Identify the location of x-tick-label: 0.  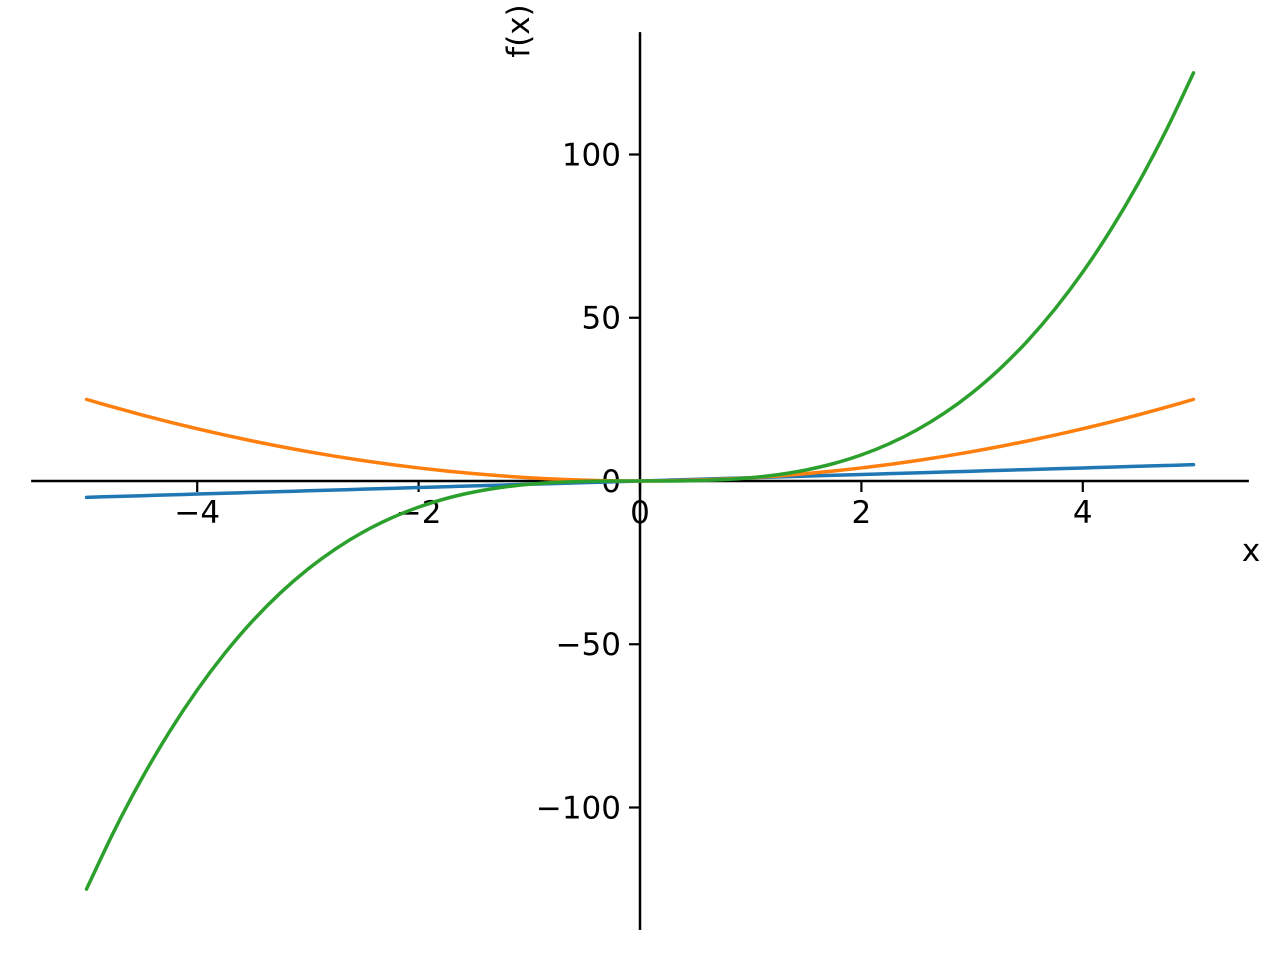
(640, 513).